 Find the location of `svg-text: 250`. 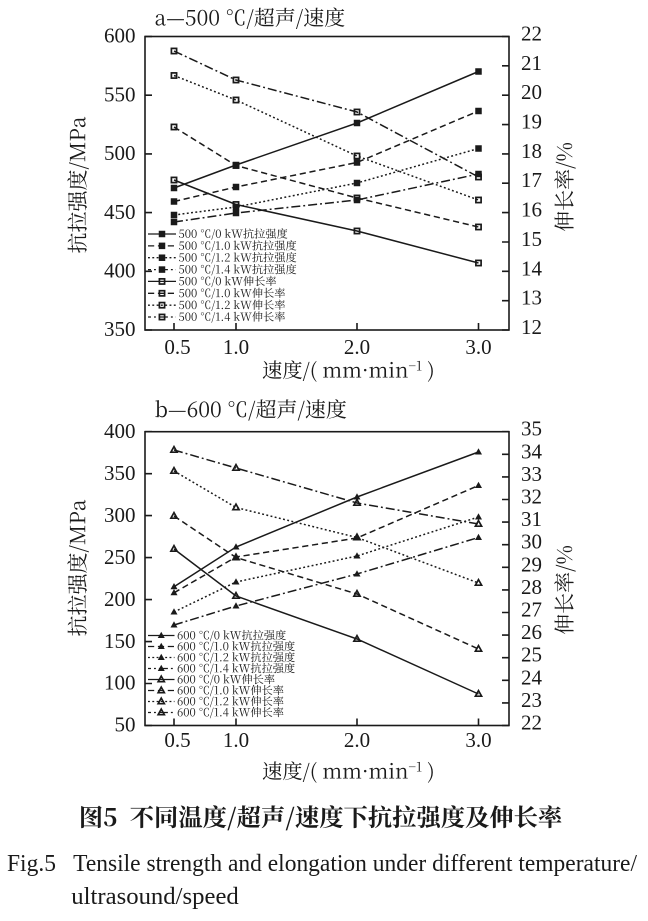

svg-text: 250 is located at coordinates (120, 557).